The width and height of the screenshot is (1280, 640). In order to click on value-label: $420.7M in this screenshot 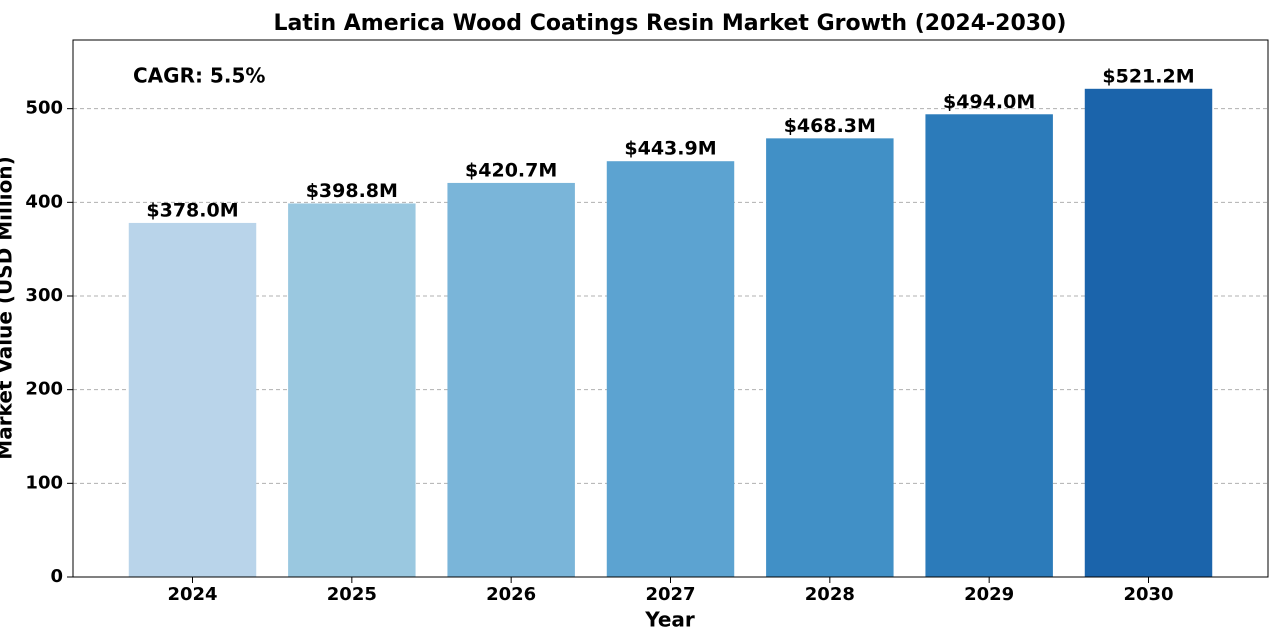, I will do `click(511, 170)`.